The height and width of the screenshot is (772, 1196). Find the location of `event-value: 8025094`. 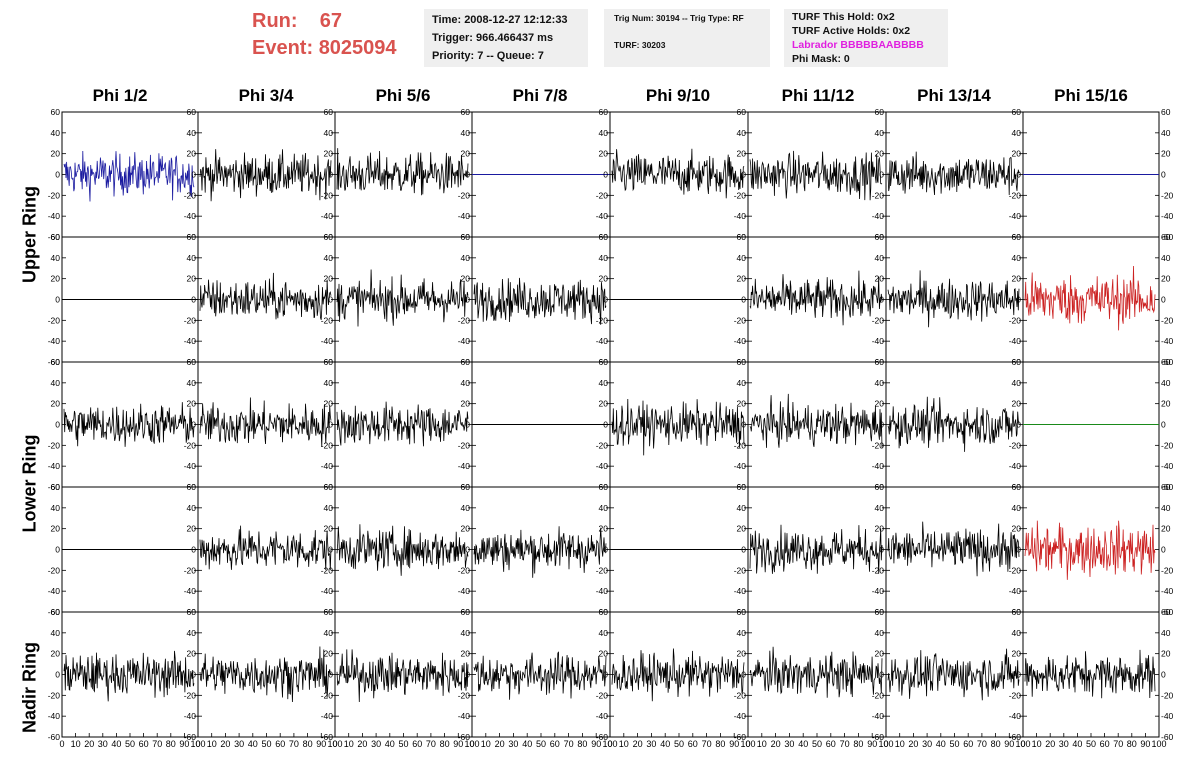

event-value: 8025094 is located at coordinates (357, 48).